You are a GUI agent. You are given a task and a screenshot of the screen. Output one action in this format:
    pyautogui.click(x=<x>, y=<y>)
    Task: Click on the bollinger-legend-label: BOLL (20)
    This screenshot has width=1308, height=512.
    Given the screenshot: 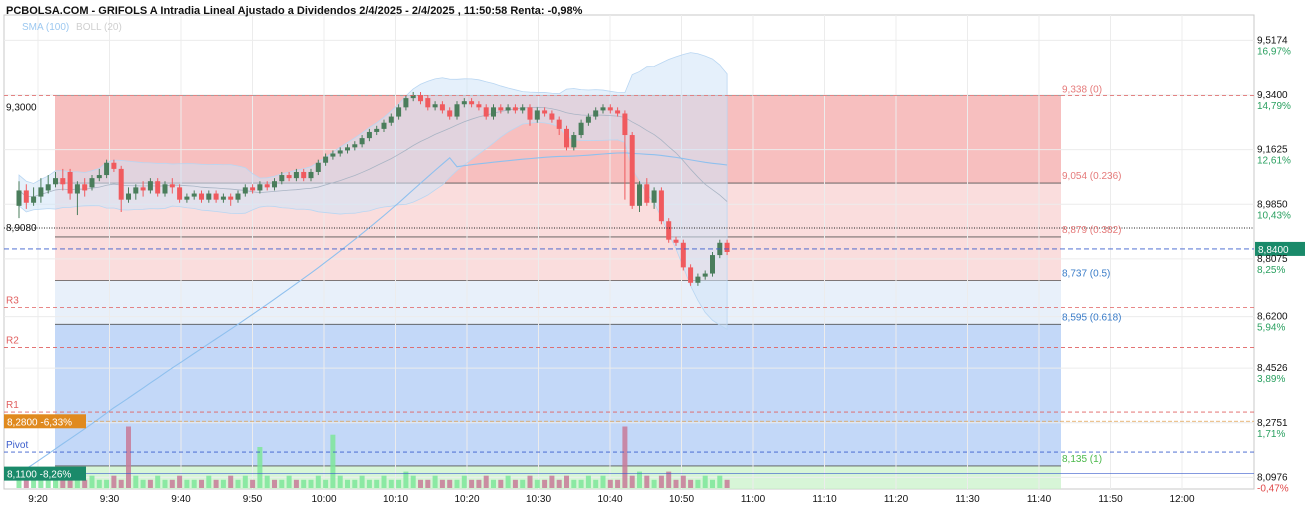 What is the action you would take?
    pyautogui.click(x=99, y=27)
    